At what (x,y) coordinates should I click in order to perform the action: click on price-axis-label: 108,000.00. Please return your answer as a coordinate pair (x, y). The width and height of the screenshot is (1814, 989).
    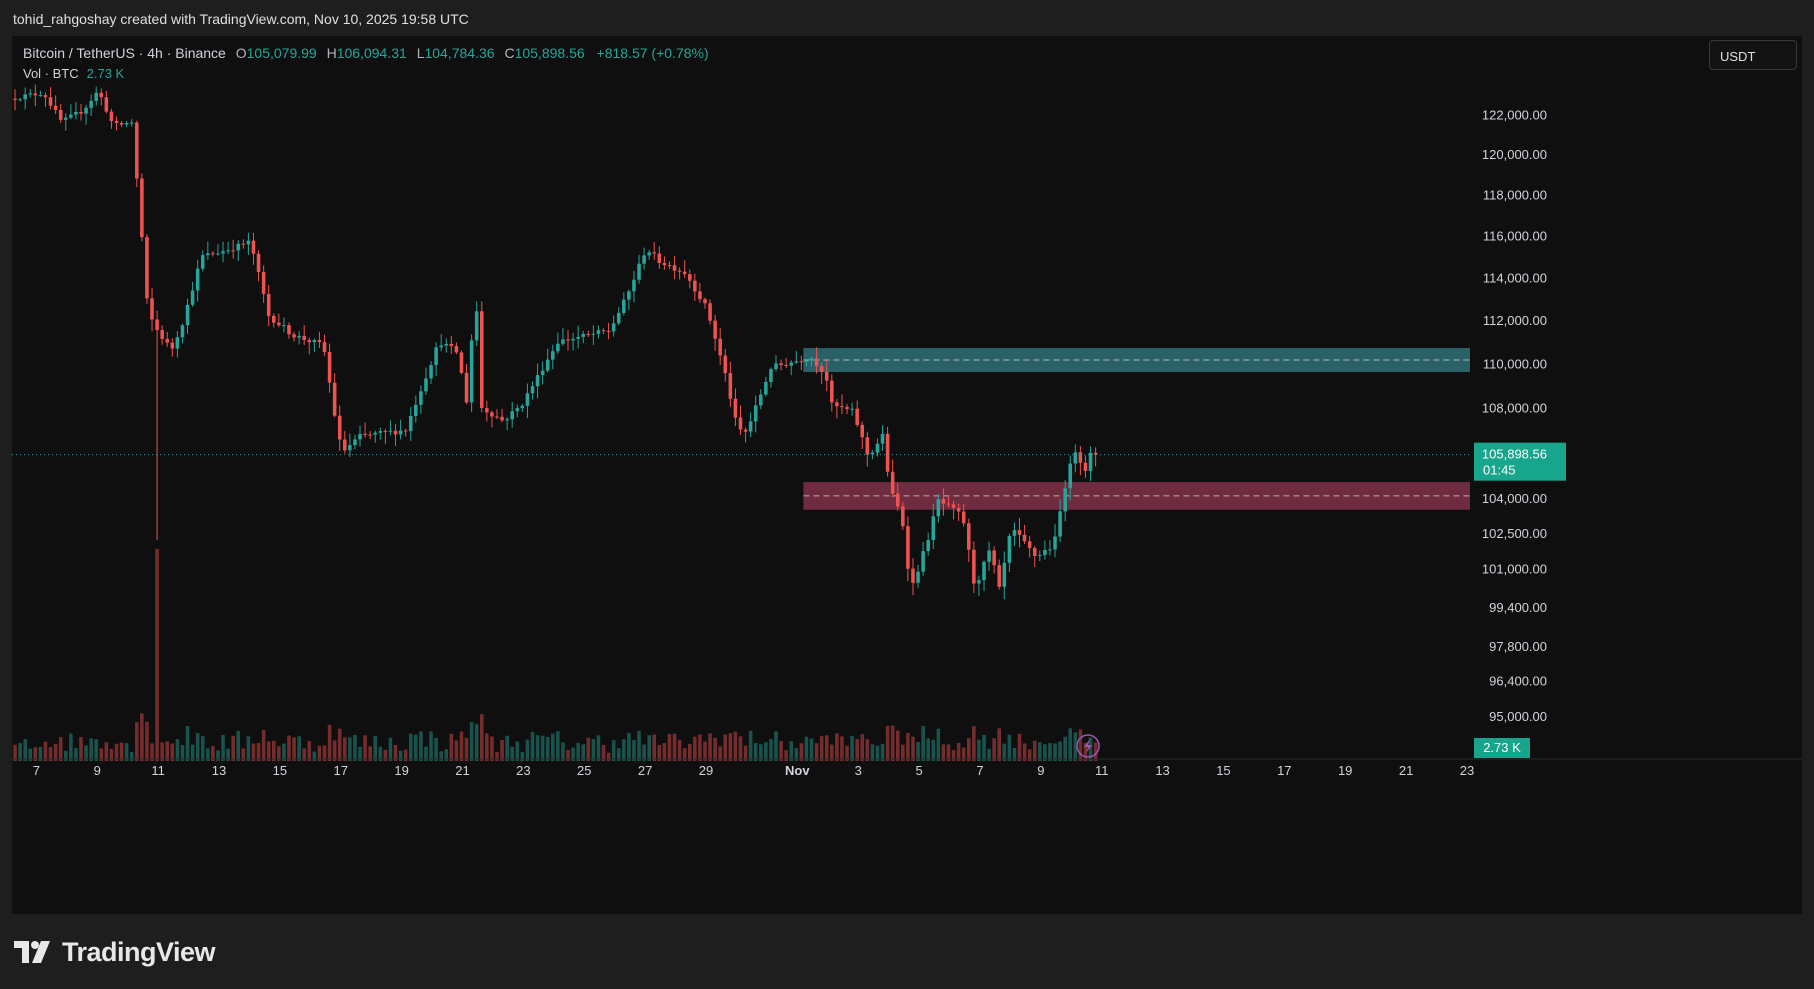
    Looking at the image, I should click on (1514, 407).